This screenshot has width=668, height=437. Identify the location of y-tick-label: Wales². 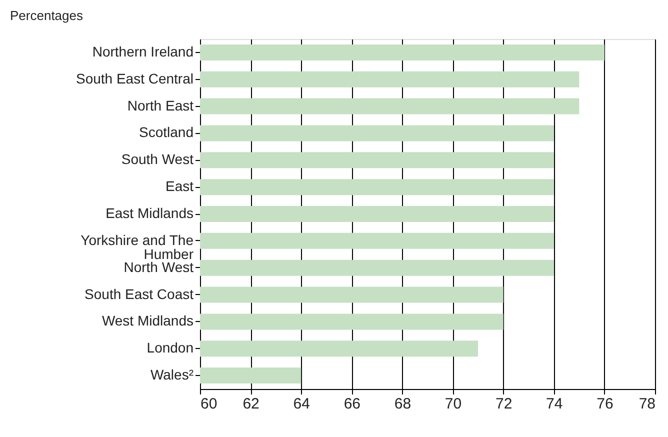
(172, 374).